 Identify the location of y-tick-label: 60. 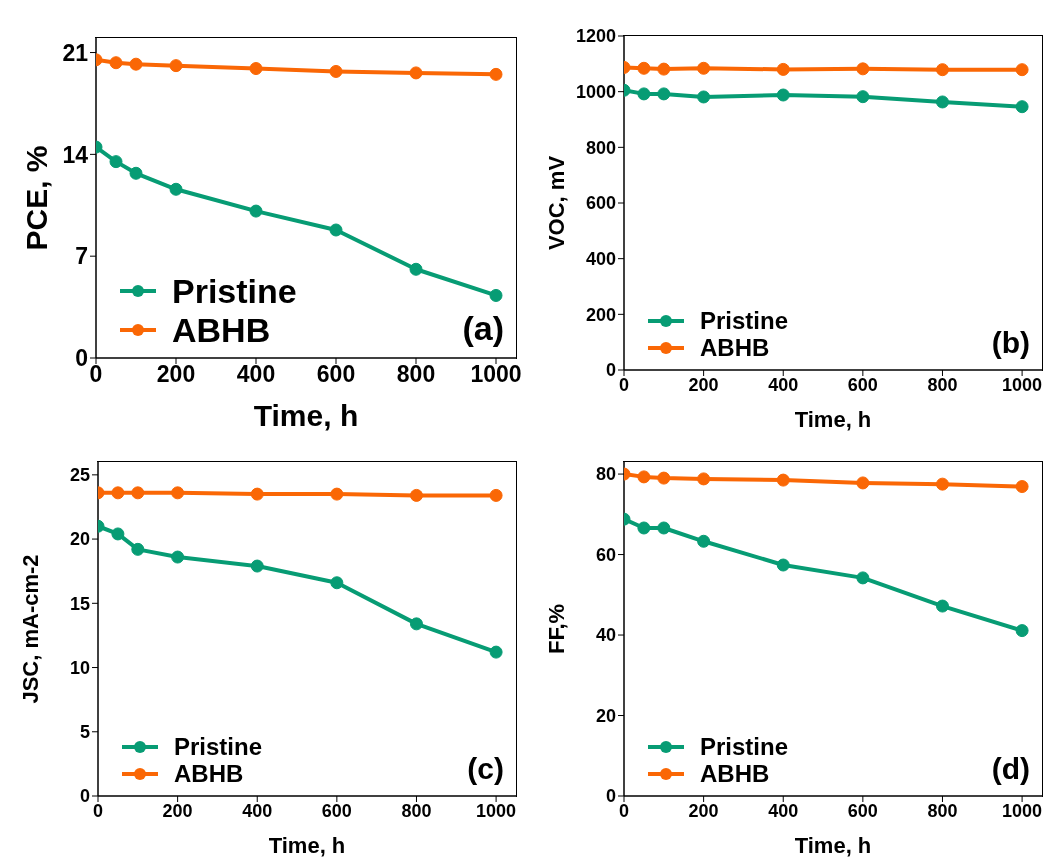
(605, 554).